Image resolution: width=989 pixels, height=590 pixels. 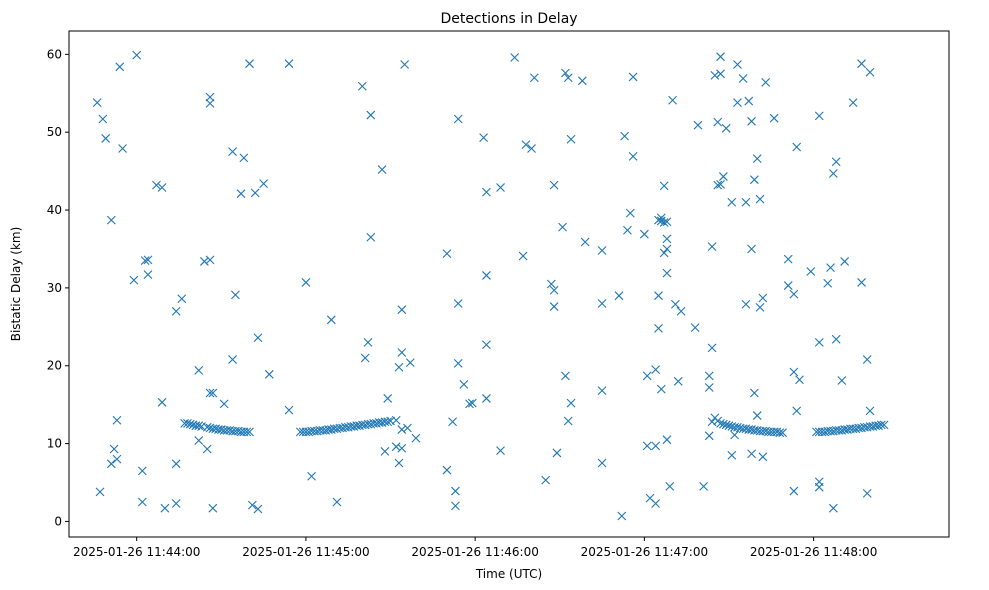 I want to click on y-axis-label: Bistatic Delay (km), so click(x=16, y=284).